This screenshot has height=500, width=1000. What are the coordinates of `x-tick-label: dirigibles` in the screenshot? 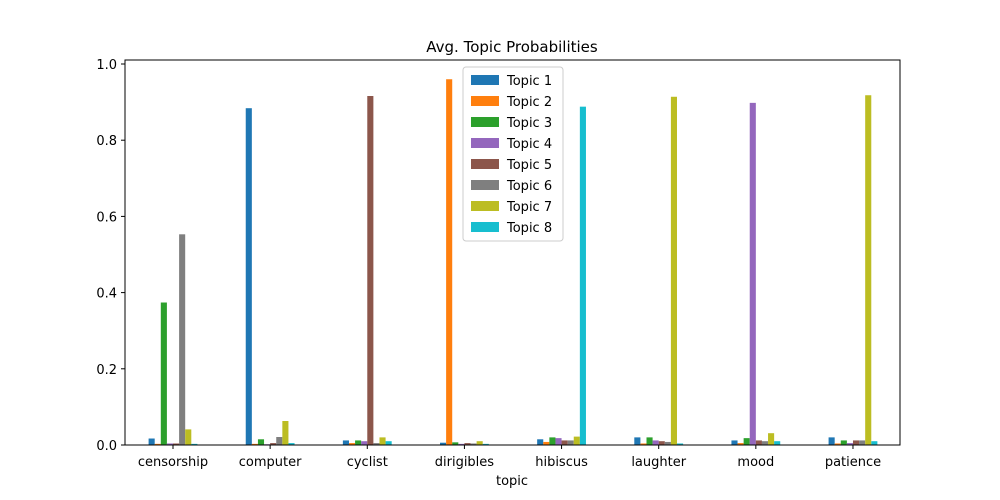 It's located at (465, 462).